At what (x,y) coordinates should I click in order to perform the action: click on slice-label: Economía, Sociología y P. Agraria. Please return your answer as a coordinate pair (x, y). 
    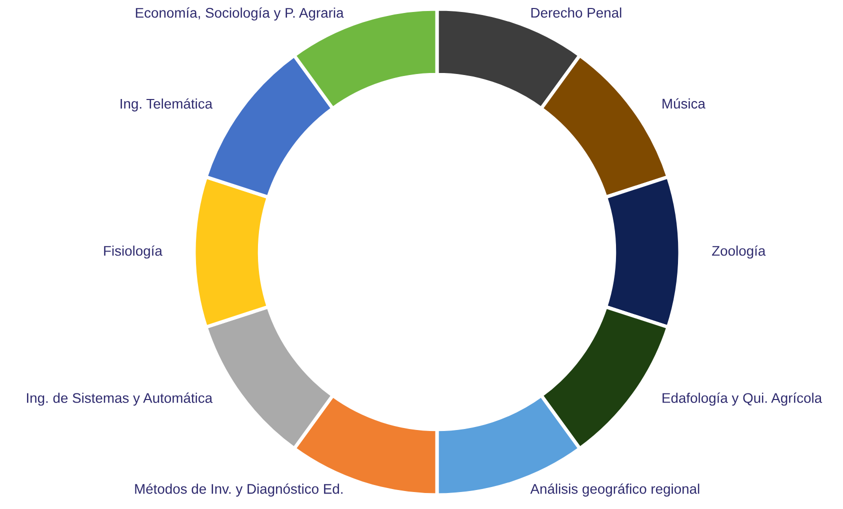
    Looking at the image, I should click on (240, 14).